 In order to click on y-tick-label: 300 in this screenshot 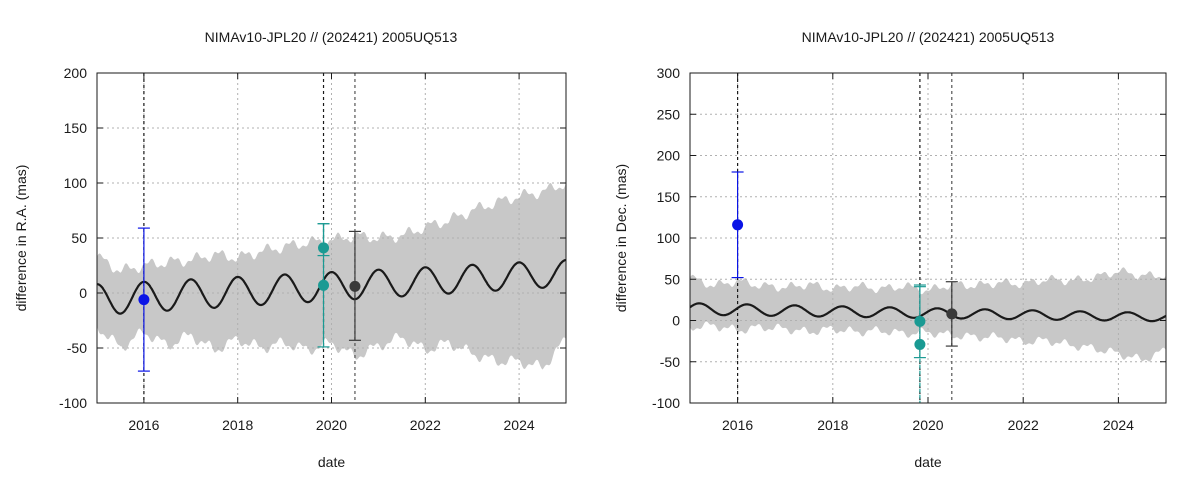, I will do `click(669, 73)`.